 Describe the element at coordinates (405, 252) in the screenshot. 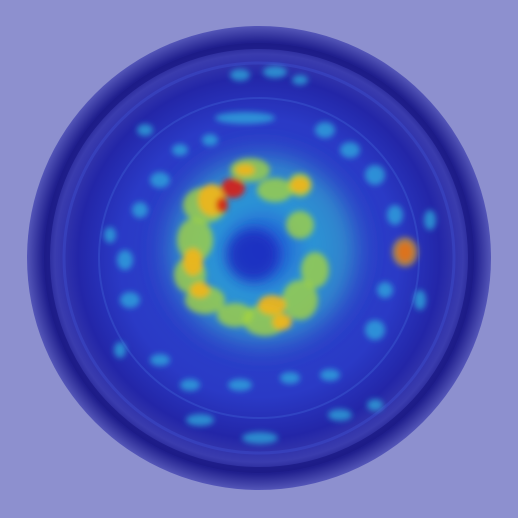

I see `peak-halo` at that location.